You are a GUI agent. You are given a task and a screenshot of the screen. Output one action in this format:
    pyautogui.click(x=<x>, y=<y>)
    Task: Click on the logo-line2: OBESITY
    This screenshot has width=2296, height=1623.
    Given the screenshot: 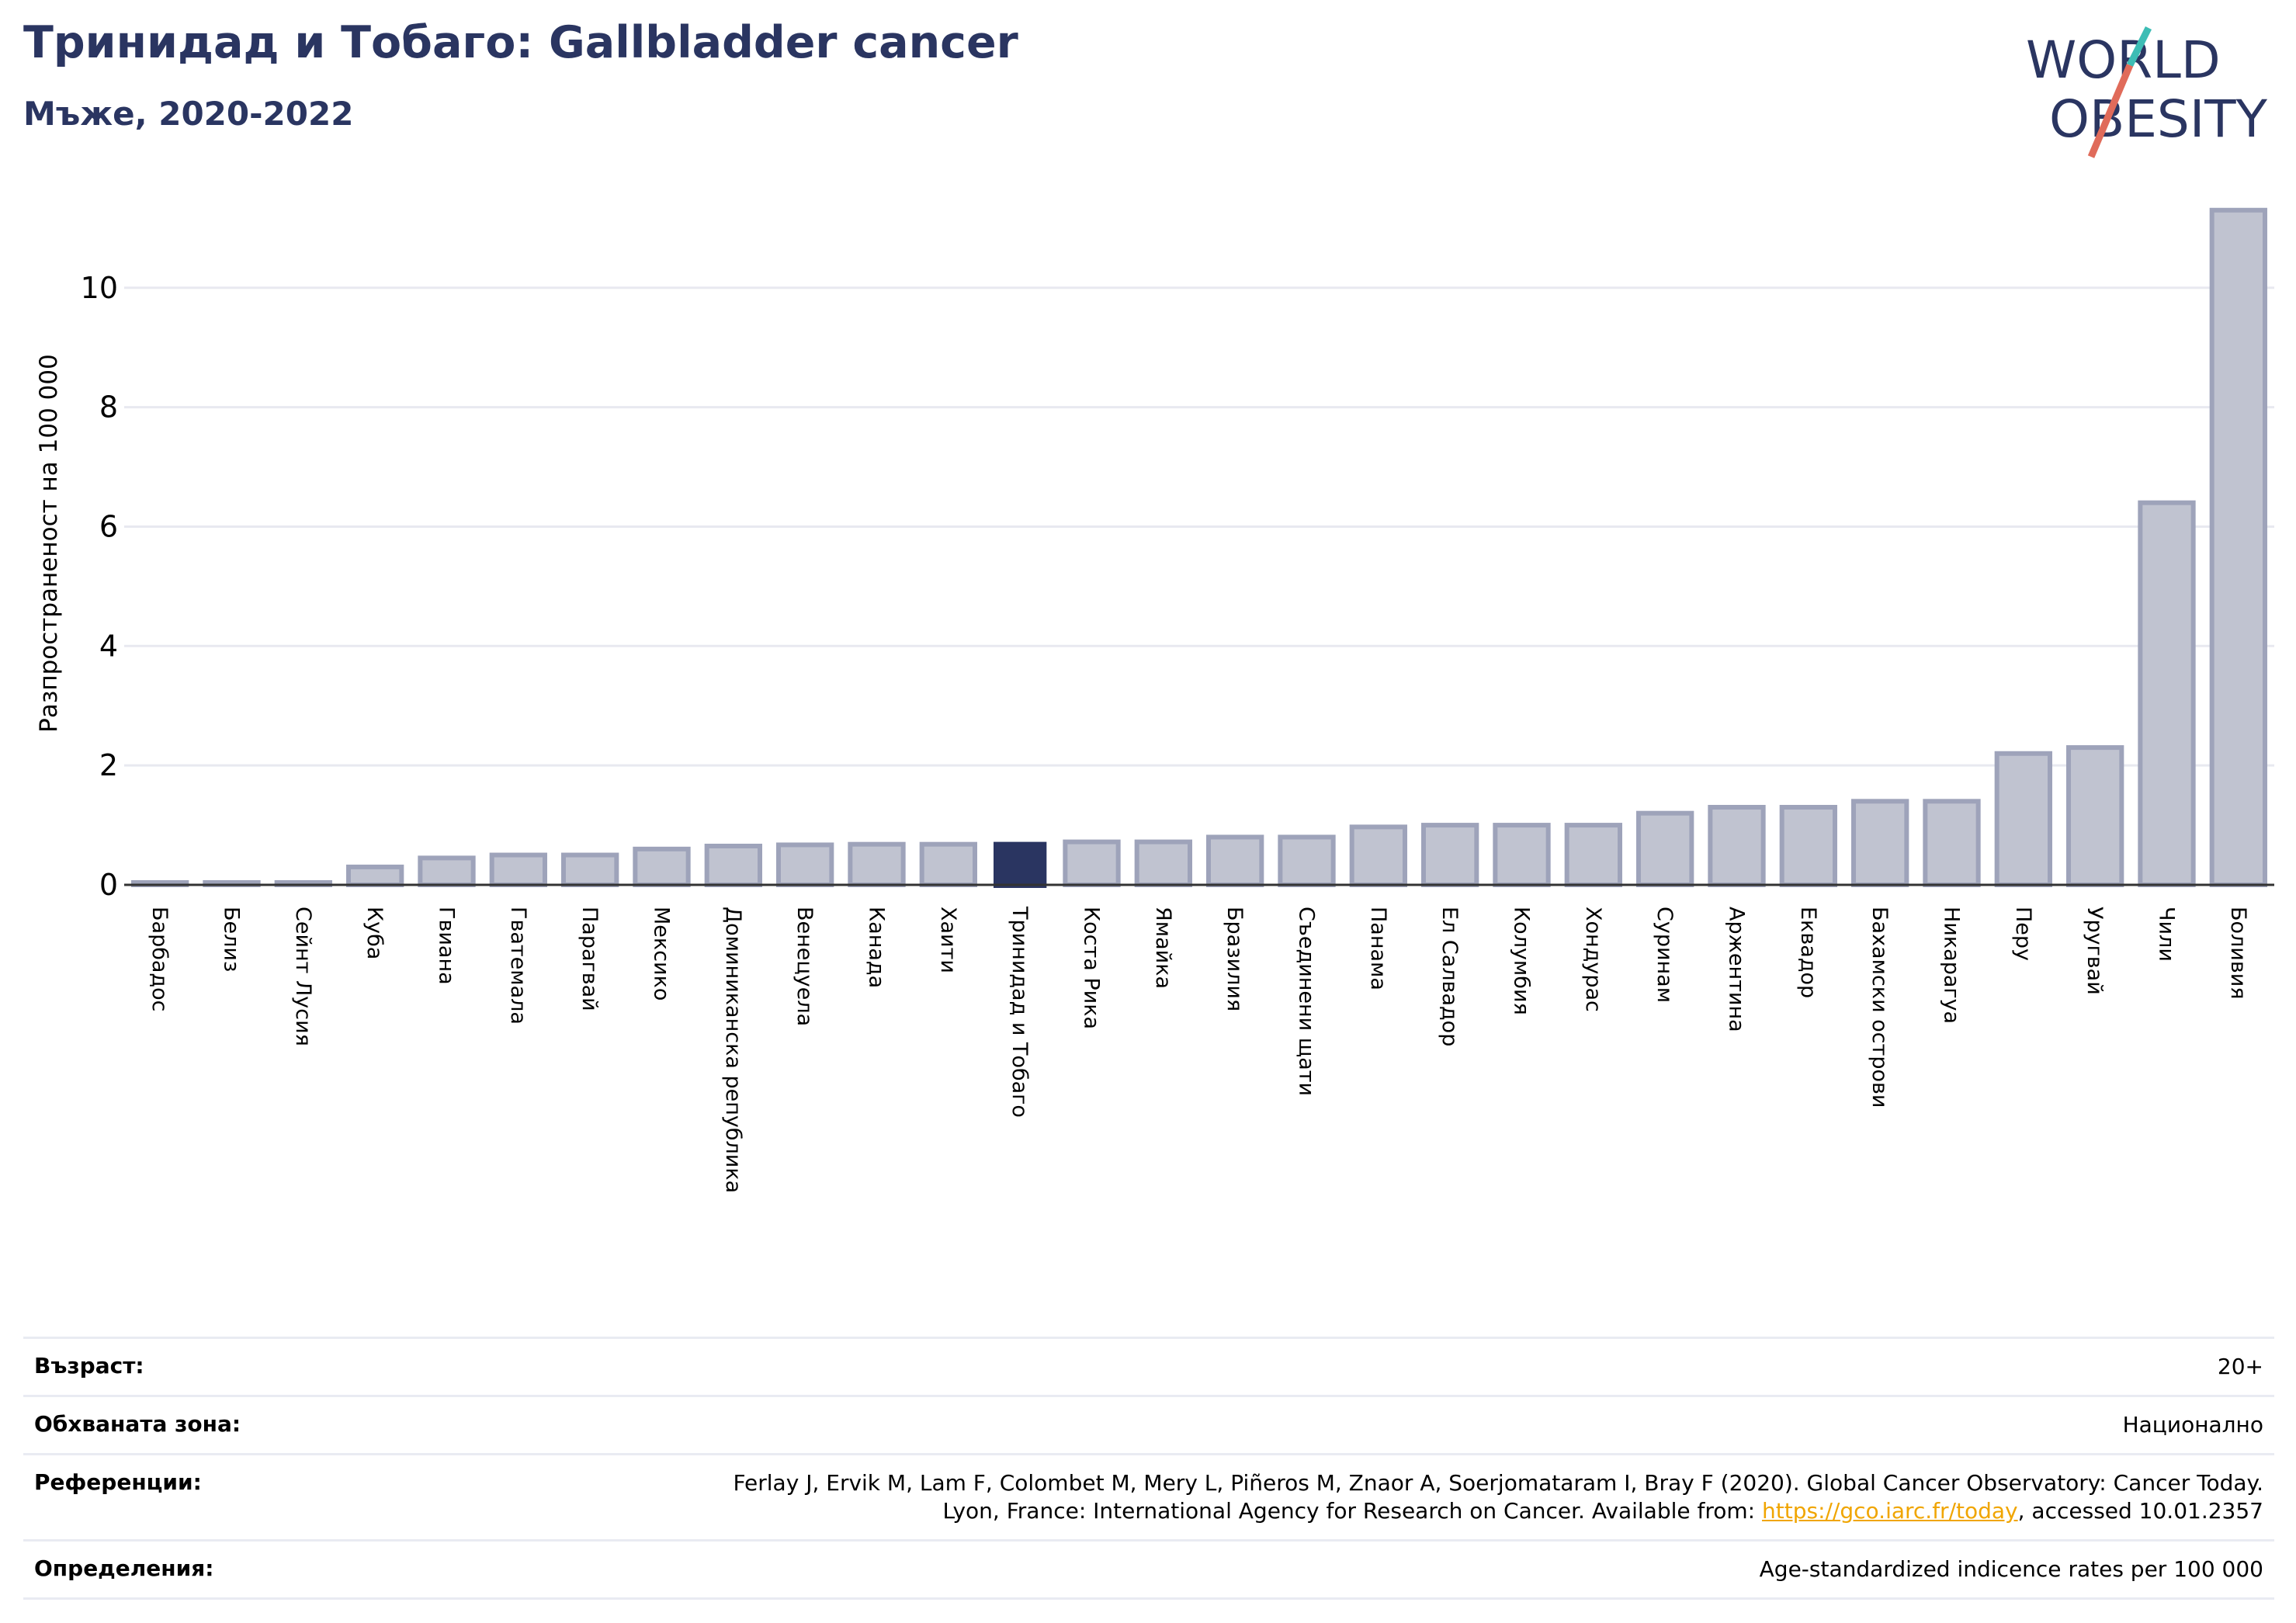 What is the action you would take?
    pyautogui.click(x=2158, y=119)
    